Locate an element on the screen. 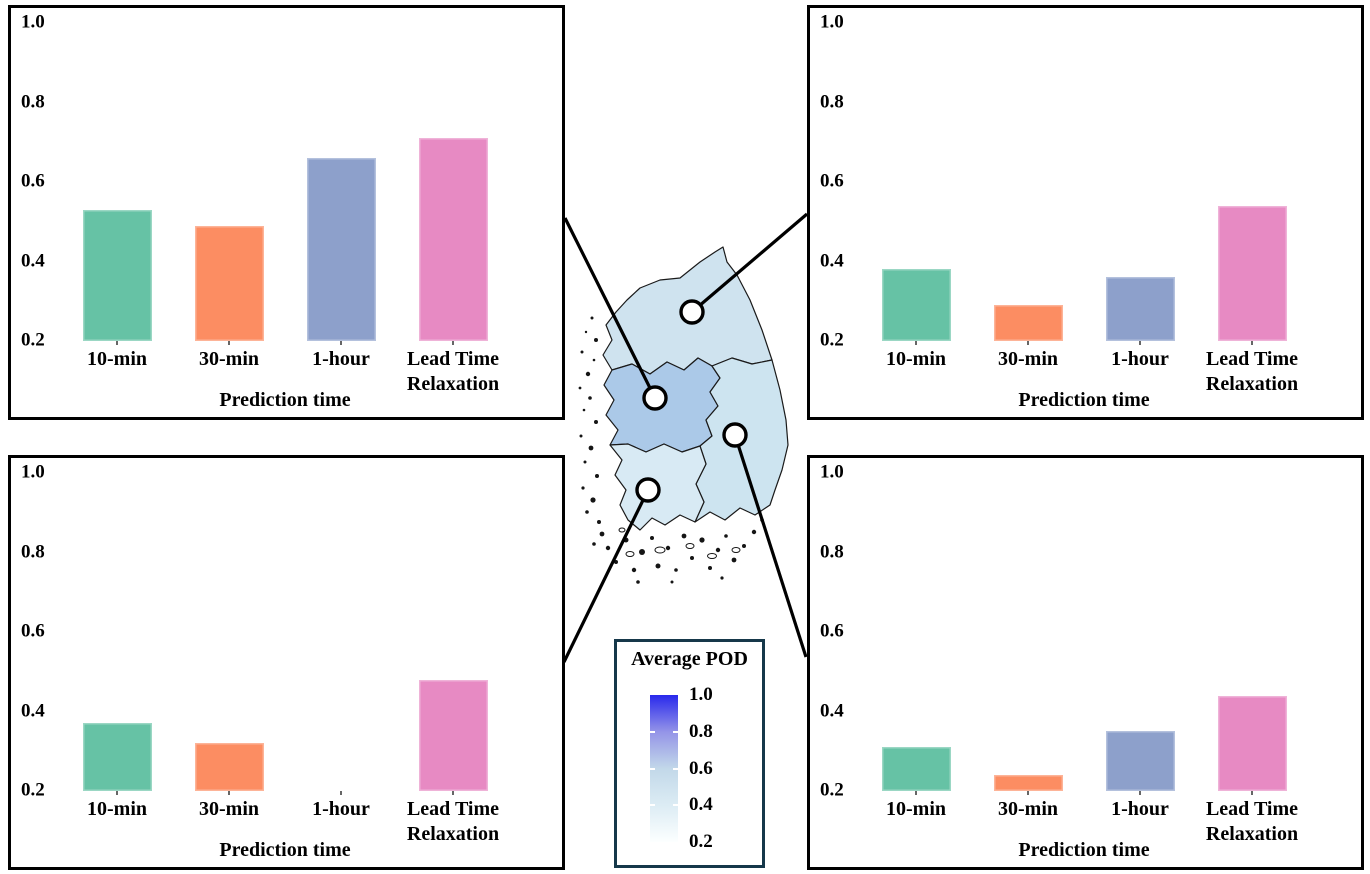 The height and width of the screenshot is (874, 1370). colorbar-legend: Average POD 1.0 0.8 0.6 0.4 0.2 is located at coordinates (689, 753).